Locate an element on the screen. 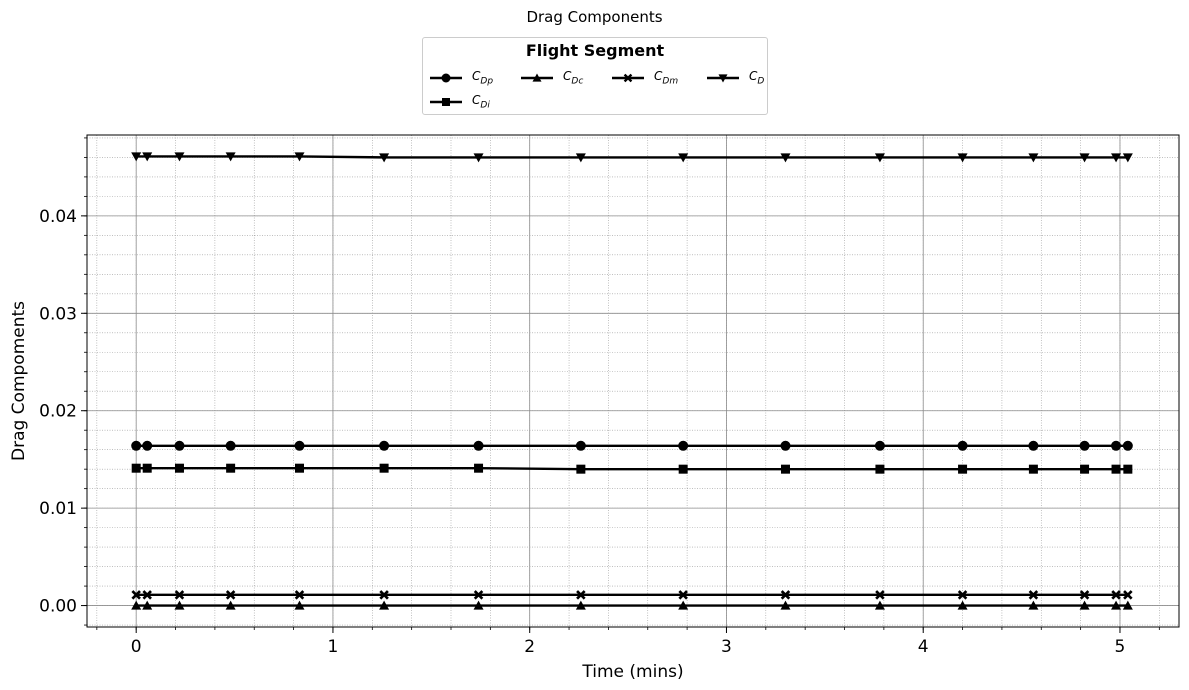 The image size is (1189, 690). y-tick-label: 0.03 is located at coordinates (58, 314).